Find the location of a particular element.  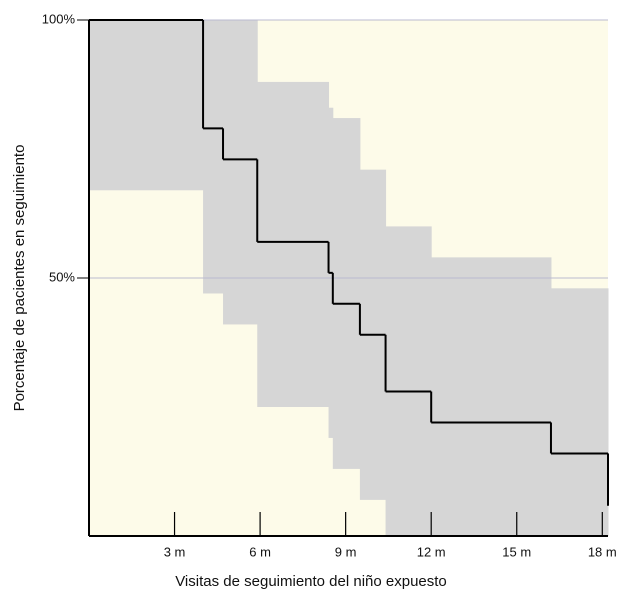

x-tick-label: 9 m is located at coordinates (346, 551).